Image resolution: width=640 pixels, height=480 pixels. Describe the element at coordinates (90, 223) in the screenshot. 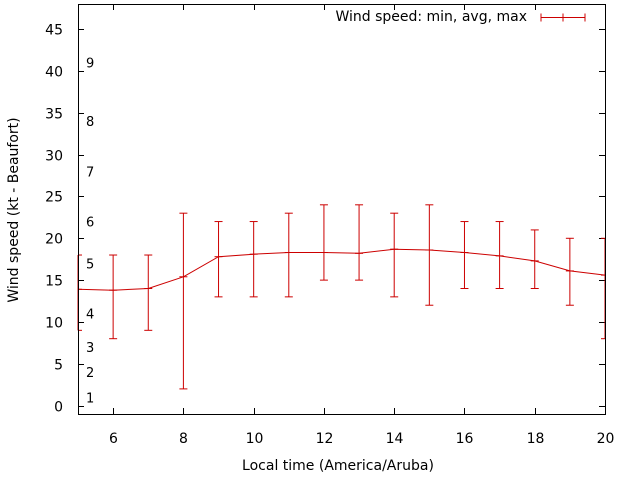

I see `beaufort-label-6: 6` at that location.